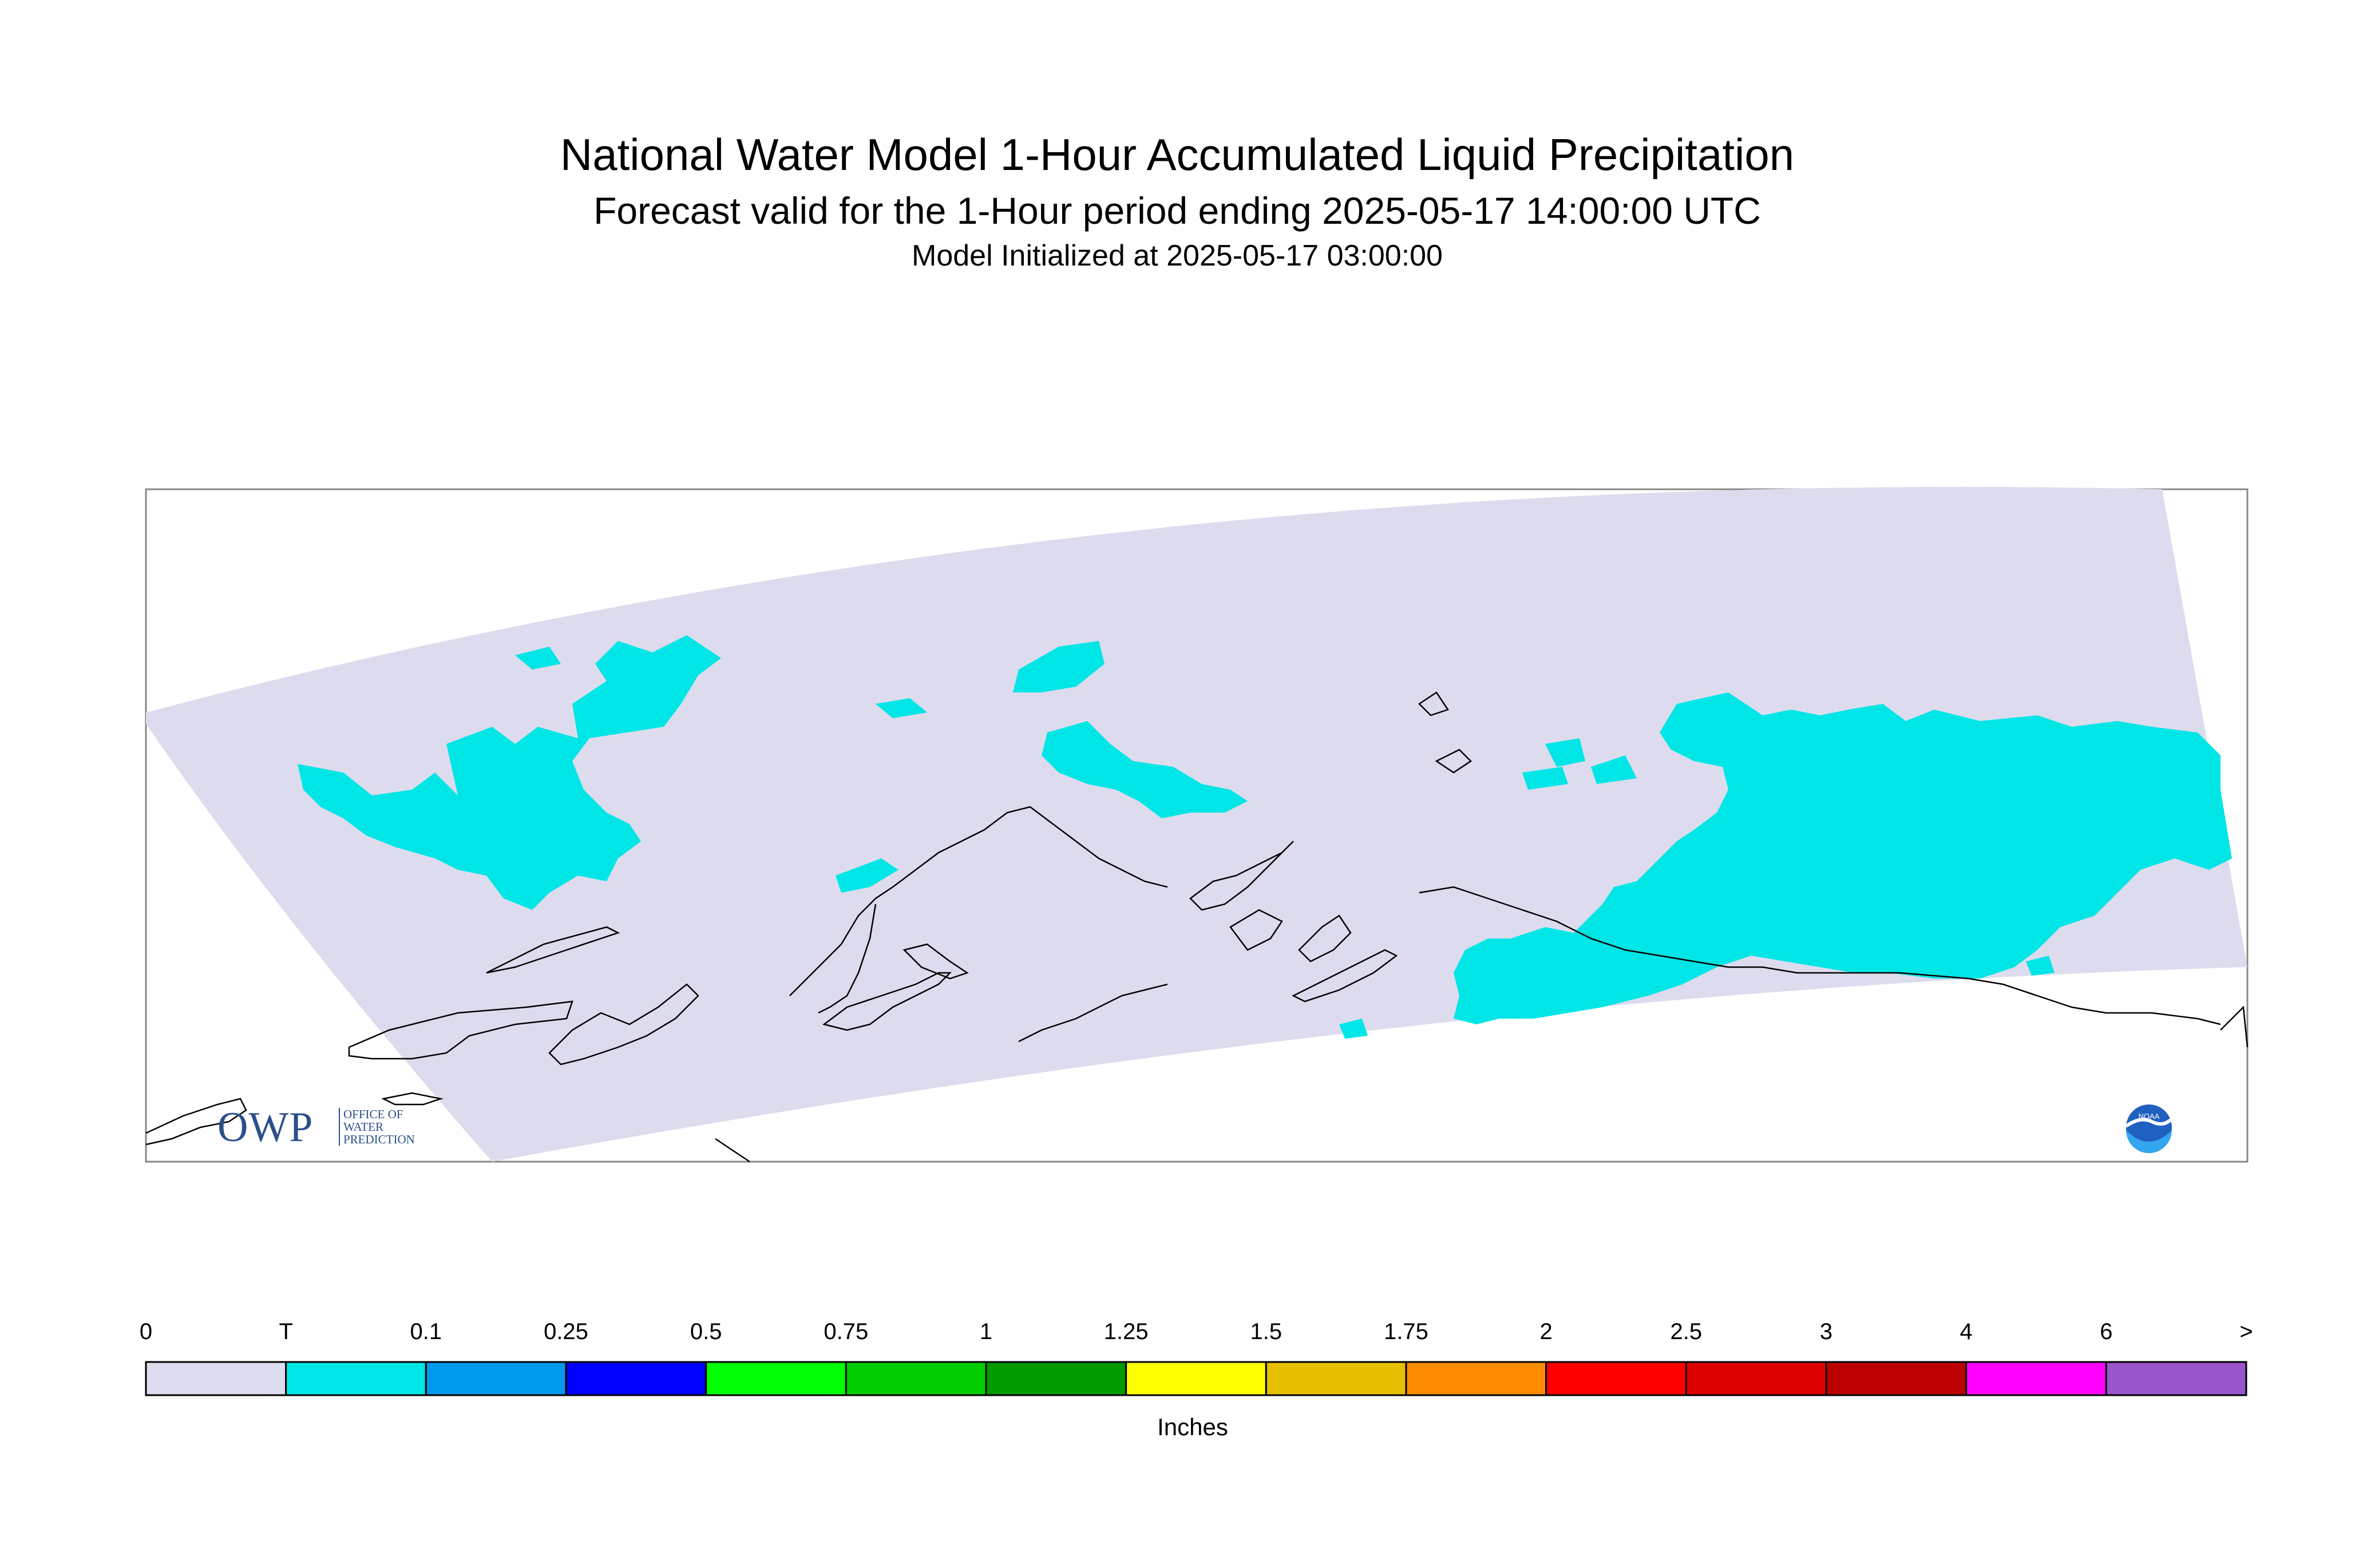  I want to click on legend-tick-label: 1.5, so click(1266, 1331).